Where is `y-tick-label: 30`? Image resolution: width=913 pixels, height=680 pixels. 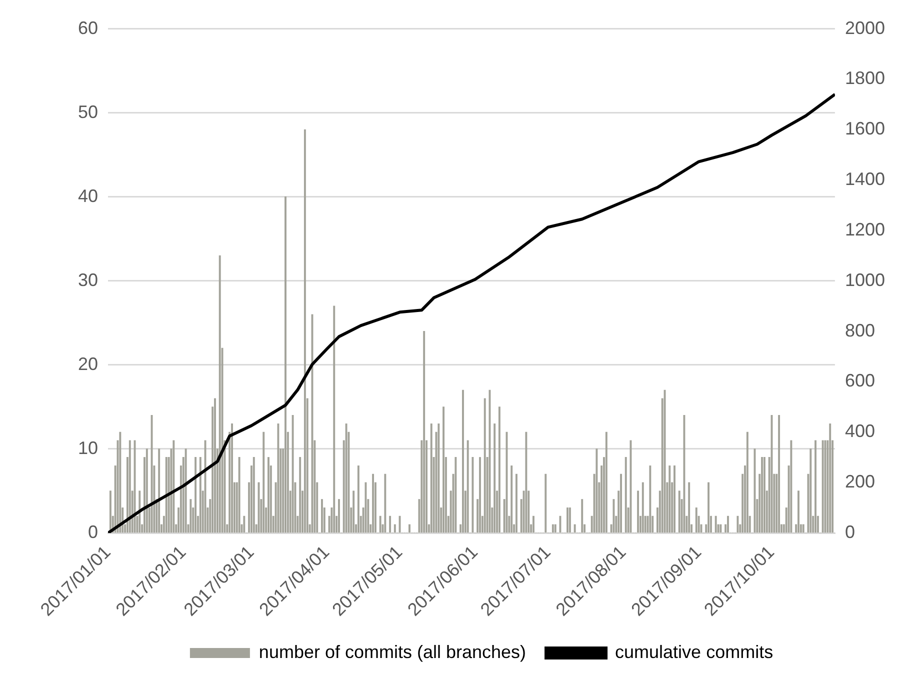
y-tick-label: 30 is located at coordinates (88, 280).